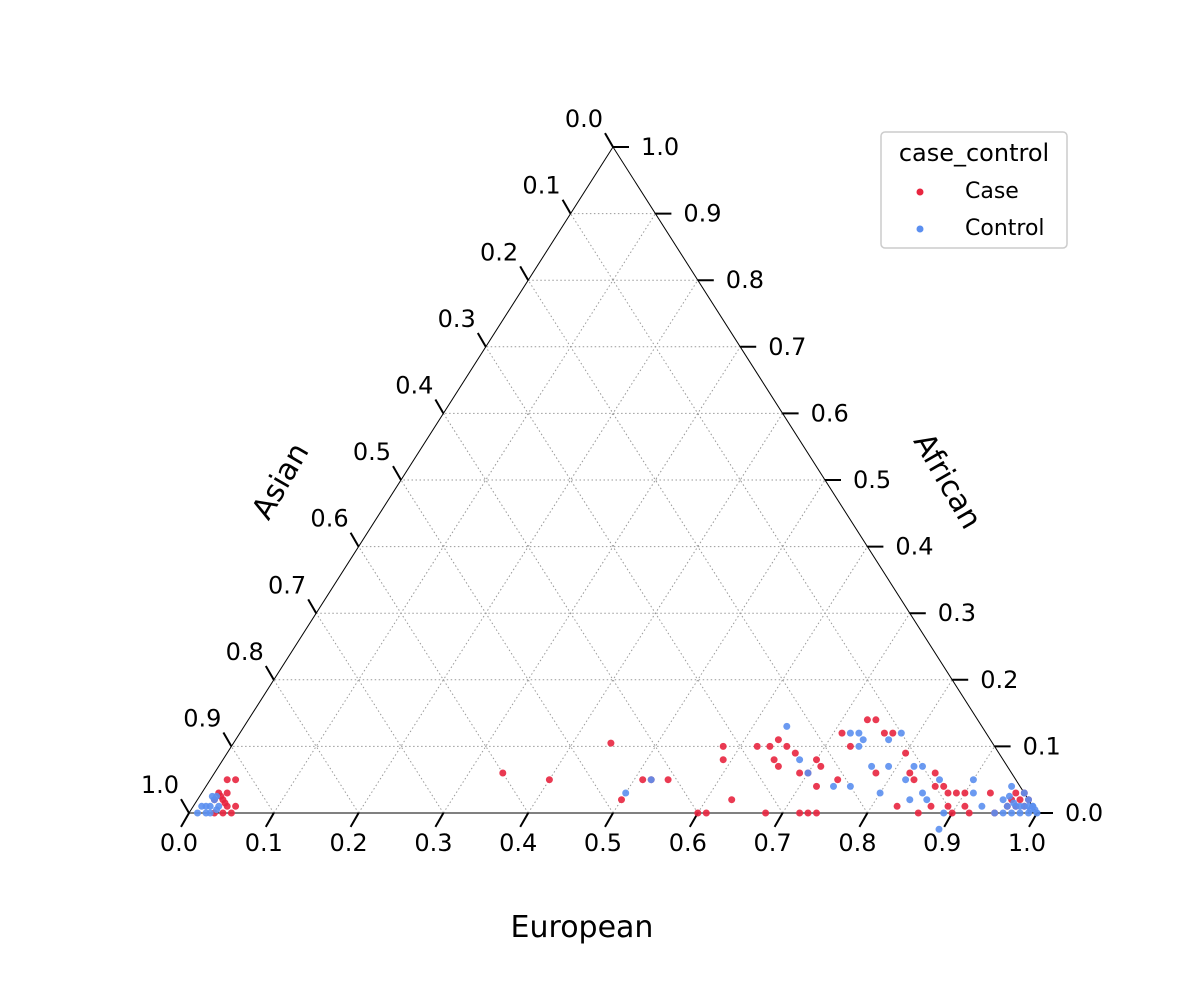 The height and width of the screenshot is (1000, 1200). Describe the element at coordinates (329, 519) in the screenshot. I see `left-tick-label: 0.6` at that location.